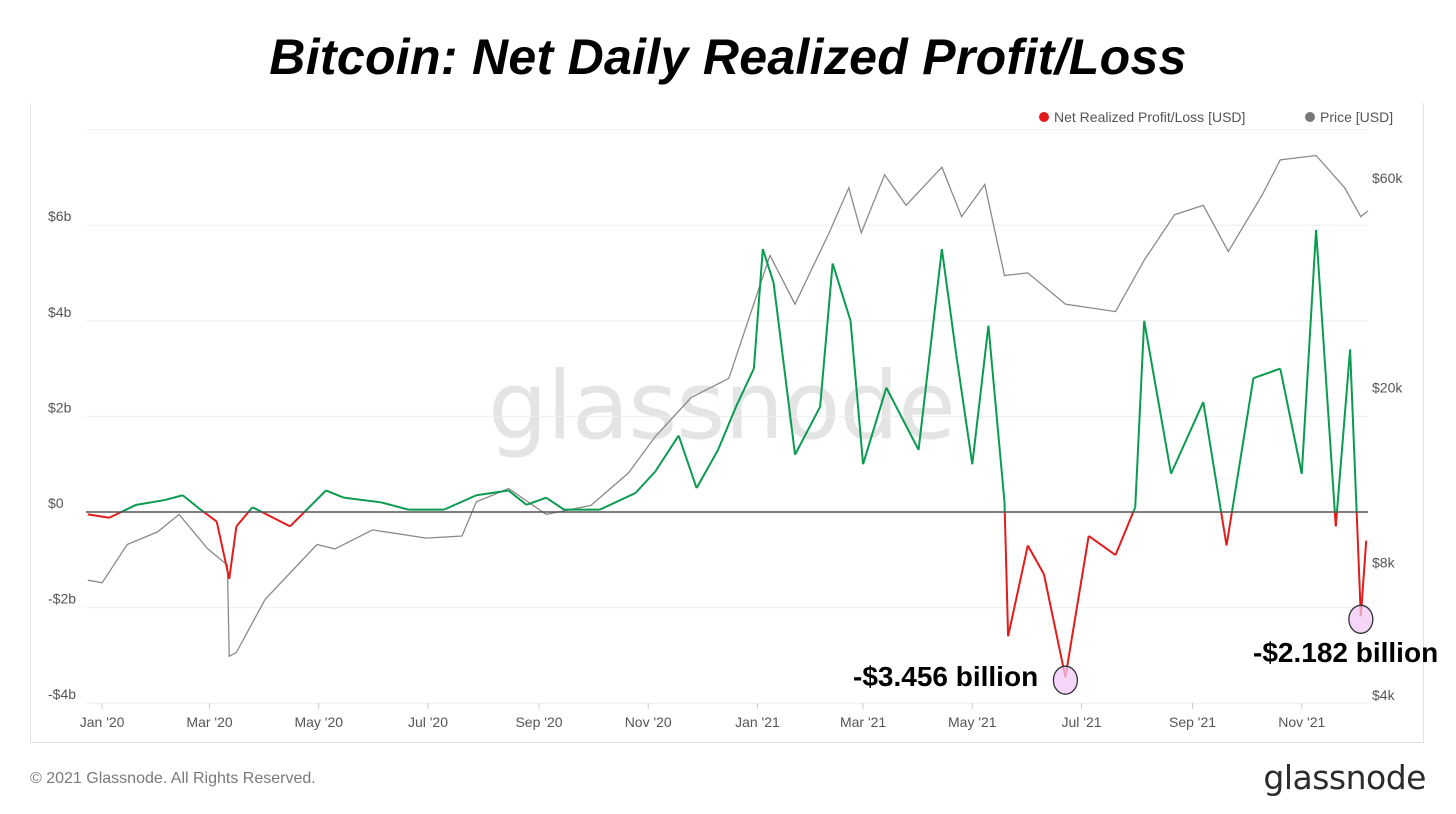 The width and height of the screenshot is (1456, 814). What do you see at coordinates (1310, 117) in the screenshot?
I see `legend-marker-price` at bounding box center [1310, 117].